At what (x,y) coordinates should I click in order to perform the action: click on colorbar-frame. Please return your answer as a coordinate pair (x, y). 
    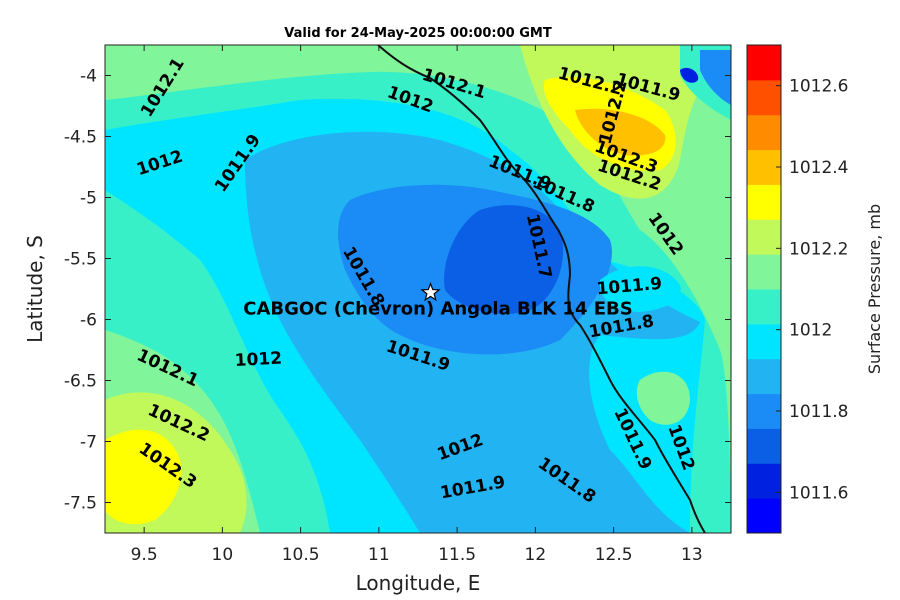
    Looking at the image, I should click on (764, 289).